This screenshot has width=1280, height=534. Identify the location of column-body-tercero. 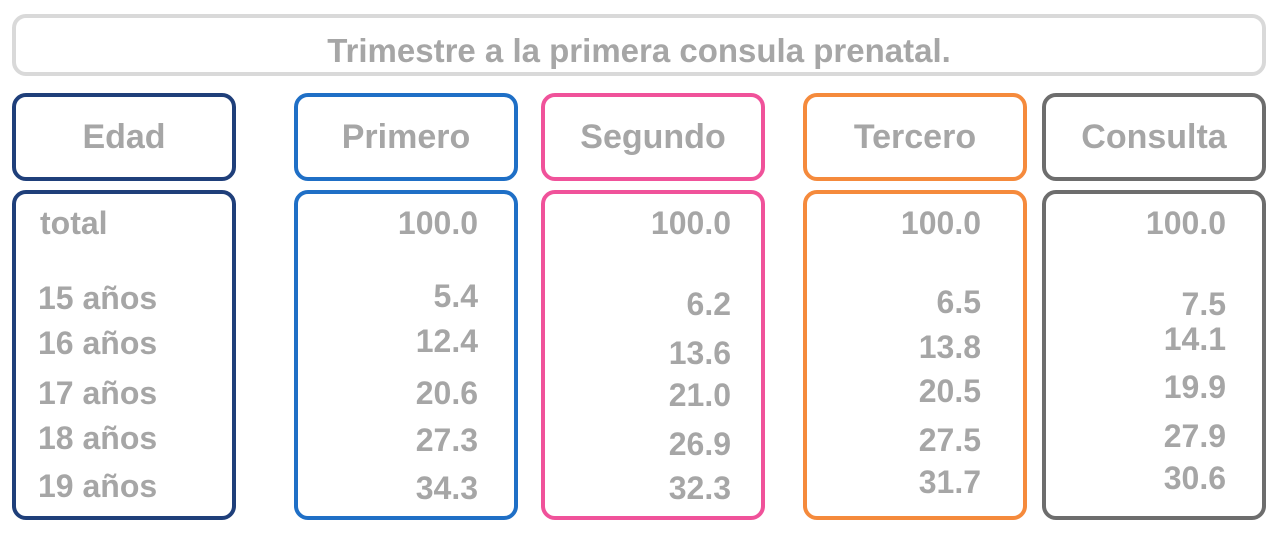
(915, 355).